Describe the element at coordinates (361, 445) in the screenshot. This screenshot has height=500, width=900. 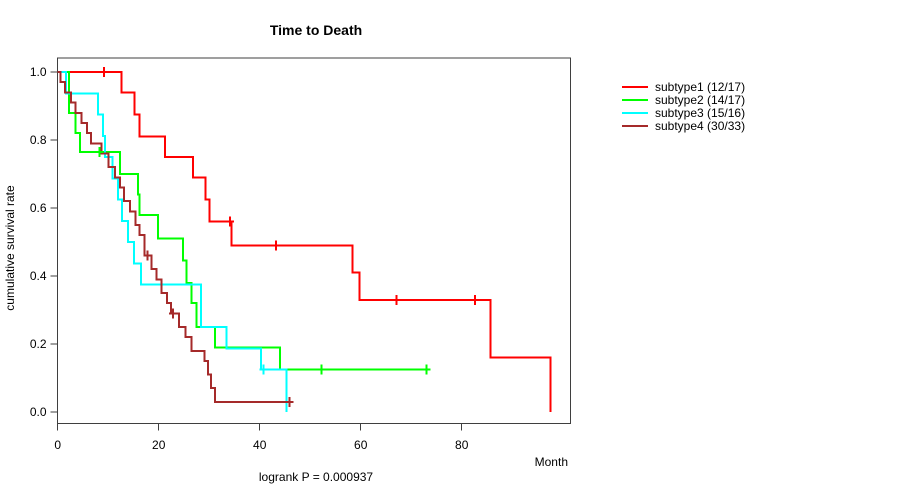
I see `x-tick-label: 60` at that location.